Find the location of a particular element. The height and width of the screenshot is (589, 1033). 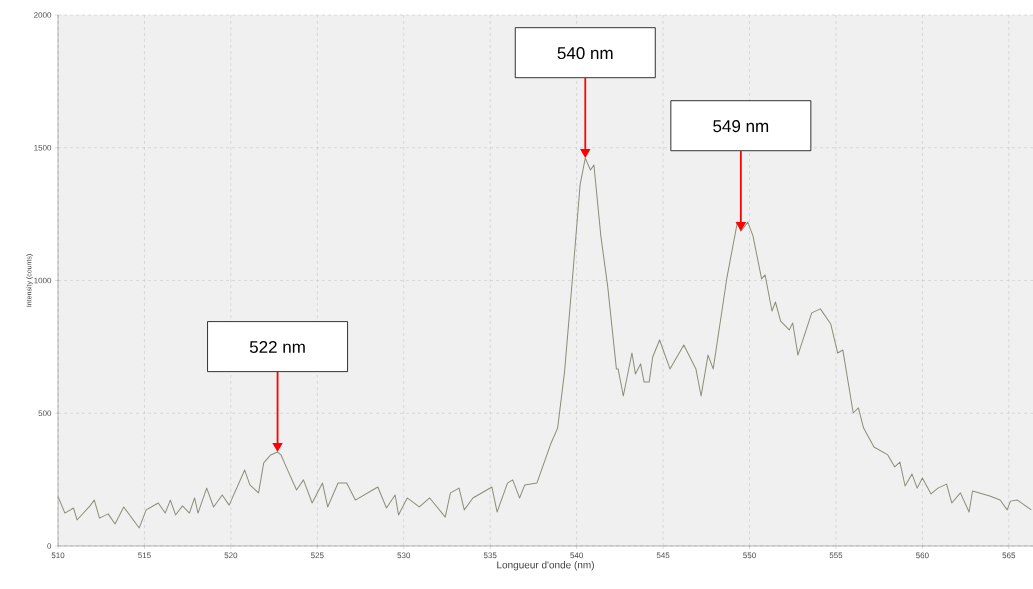

x-tick-label: 515 is located at coordinates (144, 555).